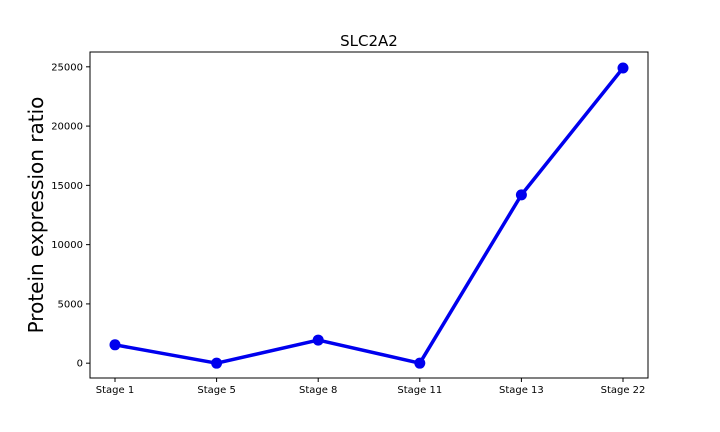 The width and height of the screenshot is (720, 432). What do you see at coordinates (67, 245) in the screenshot?
I see `y-tick-label: 10000` at bounding box center [67, 245].